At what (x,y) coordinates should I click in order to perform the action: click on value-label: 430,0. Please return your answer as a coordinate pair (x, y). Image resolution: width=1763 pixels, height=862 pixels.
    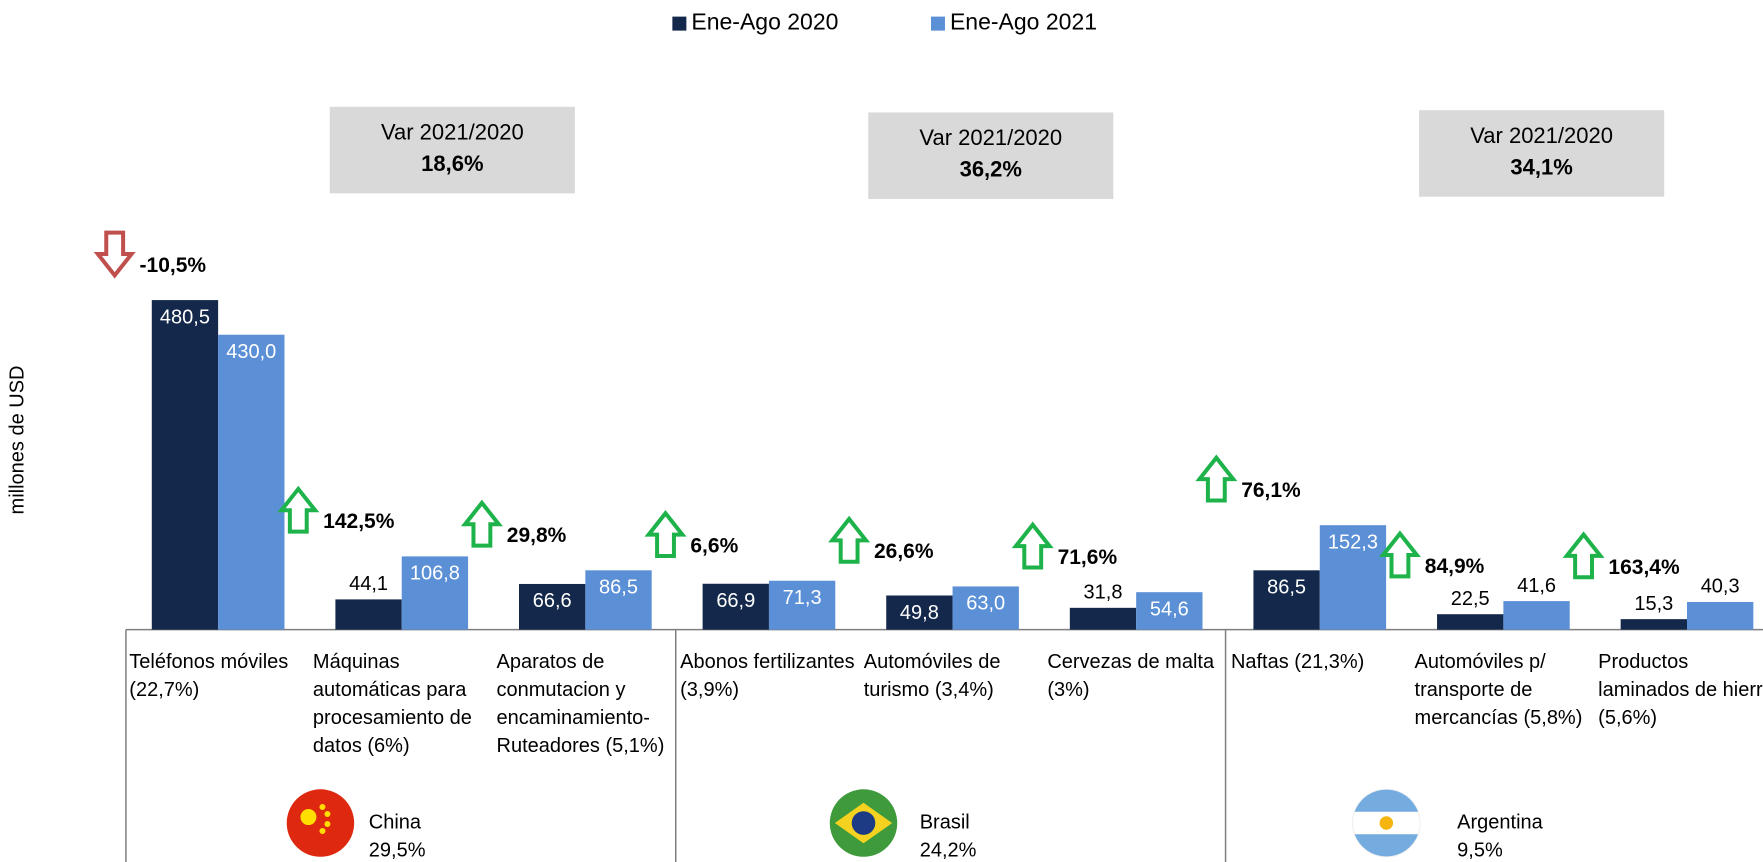
    Looking at the image, I should click on (251, 352).